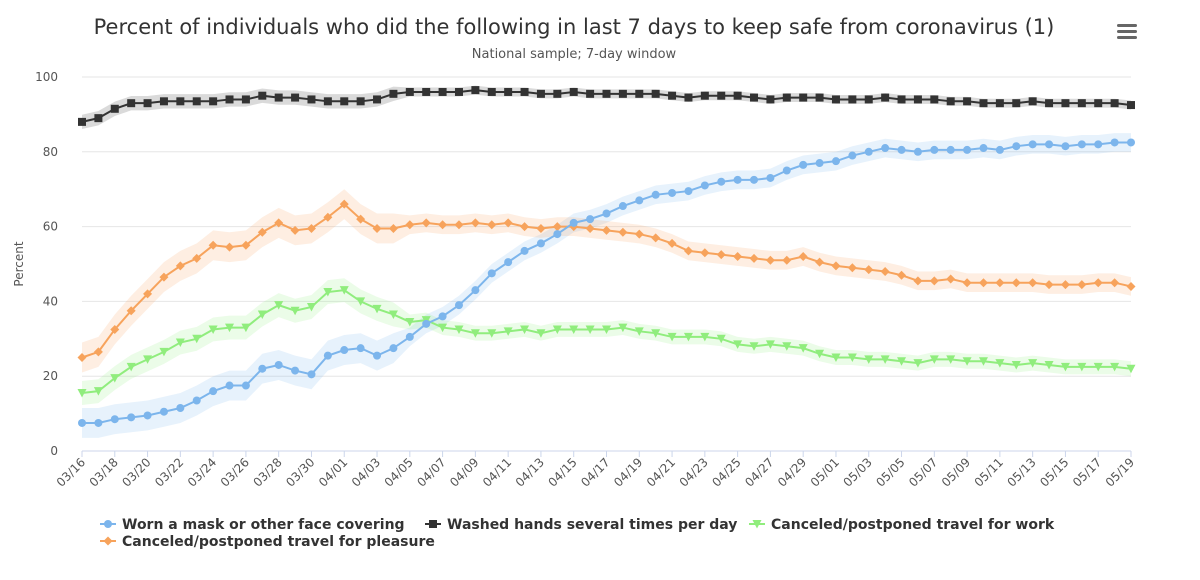 This screenshot has width=1200, height=580. Describe the element at coordinates (252, 525) in the screenshot. I see `legend-item: Worn a mask or other face covering` at that location.